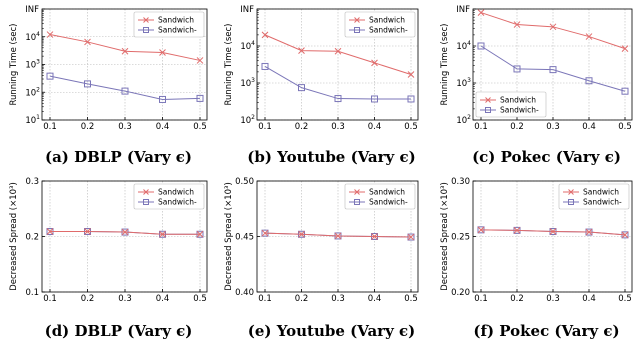  I want to click on series-line-sandwich-minus, so click(125, 87).